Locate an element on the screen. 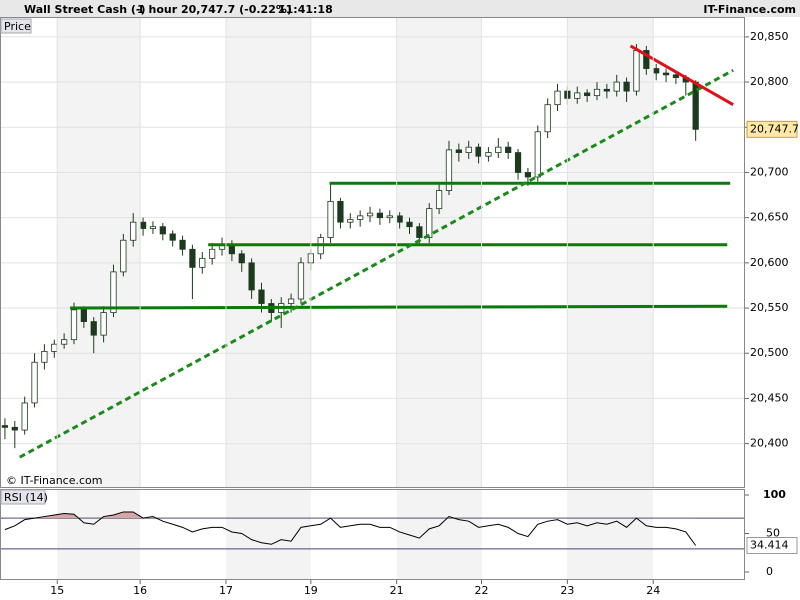 This screenshot has width=800, height=600. last-rsi-box is located at coordinates (772, 545).